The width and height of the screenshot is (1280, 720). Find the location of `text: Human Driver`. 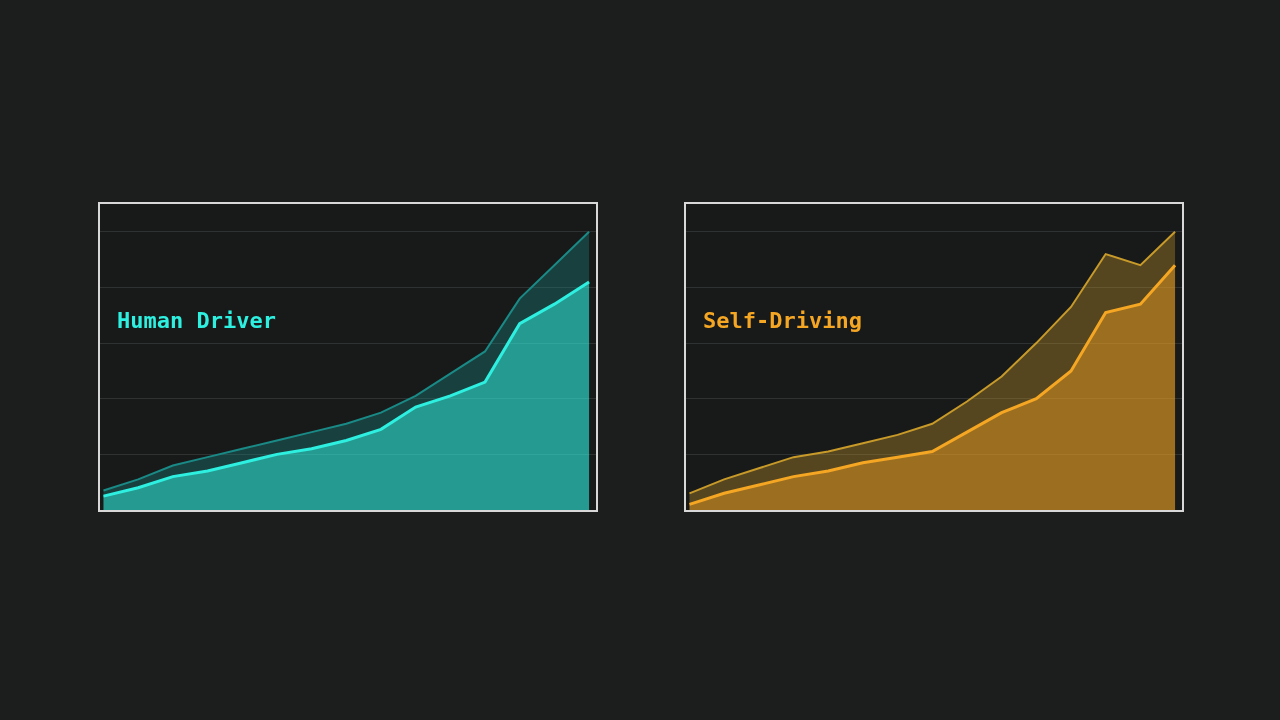

text: Human Driver is located at coordinates (196, 320).